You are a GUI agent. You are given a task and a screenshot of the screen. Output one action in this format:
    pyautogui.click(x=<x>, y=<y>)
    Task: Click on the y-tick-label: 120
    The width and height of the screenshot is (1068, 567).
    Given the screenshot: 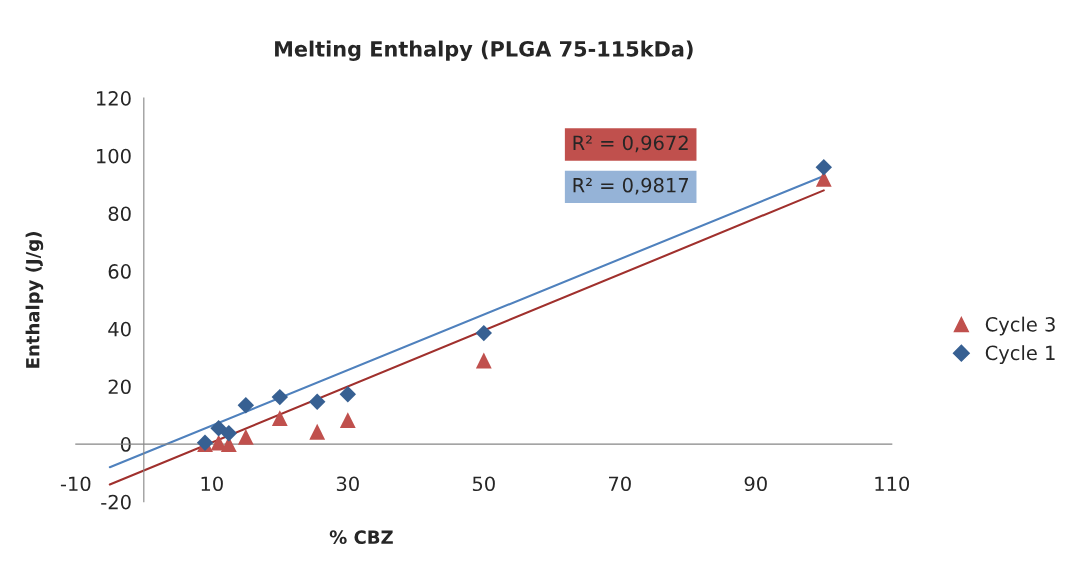 What is the action you would take?
    pyautogui.click(x=114, y=98)
    